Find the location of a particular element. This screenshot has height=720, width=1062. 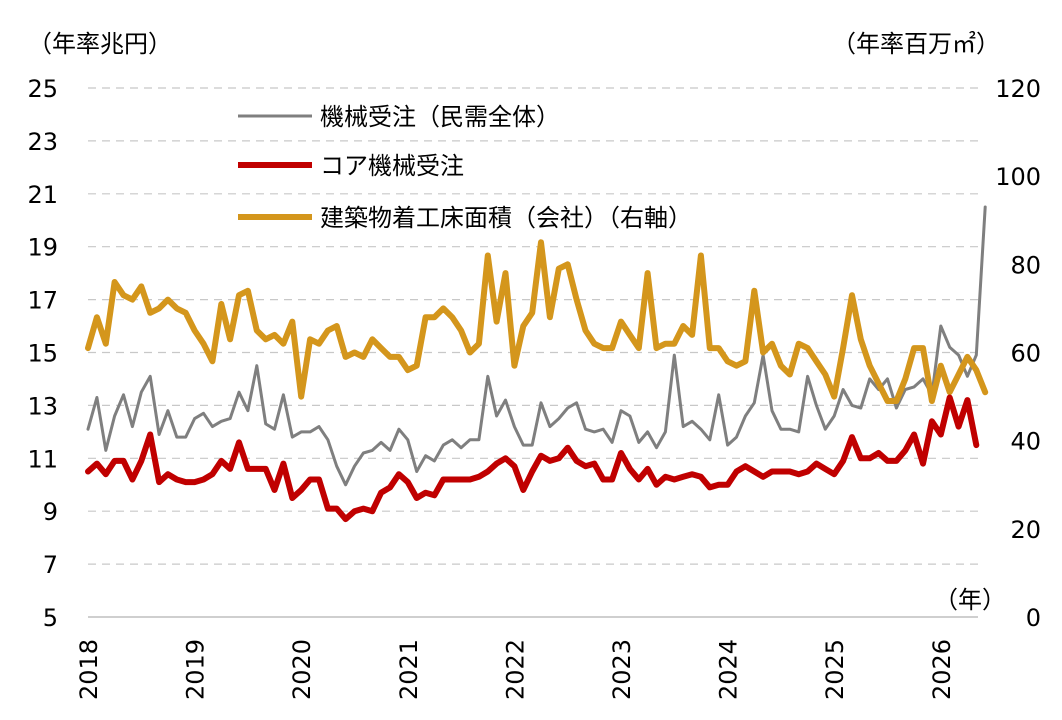

right-tick-label: 40 is located at coordinates (1025, 442).